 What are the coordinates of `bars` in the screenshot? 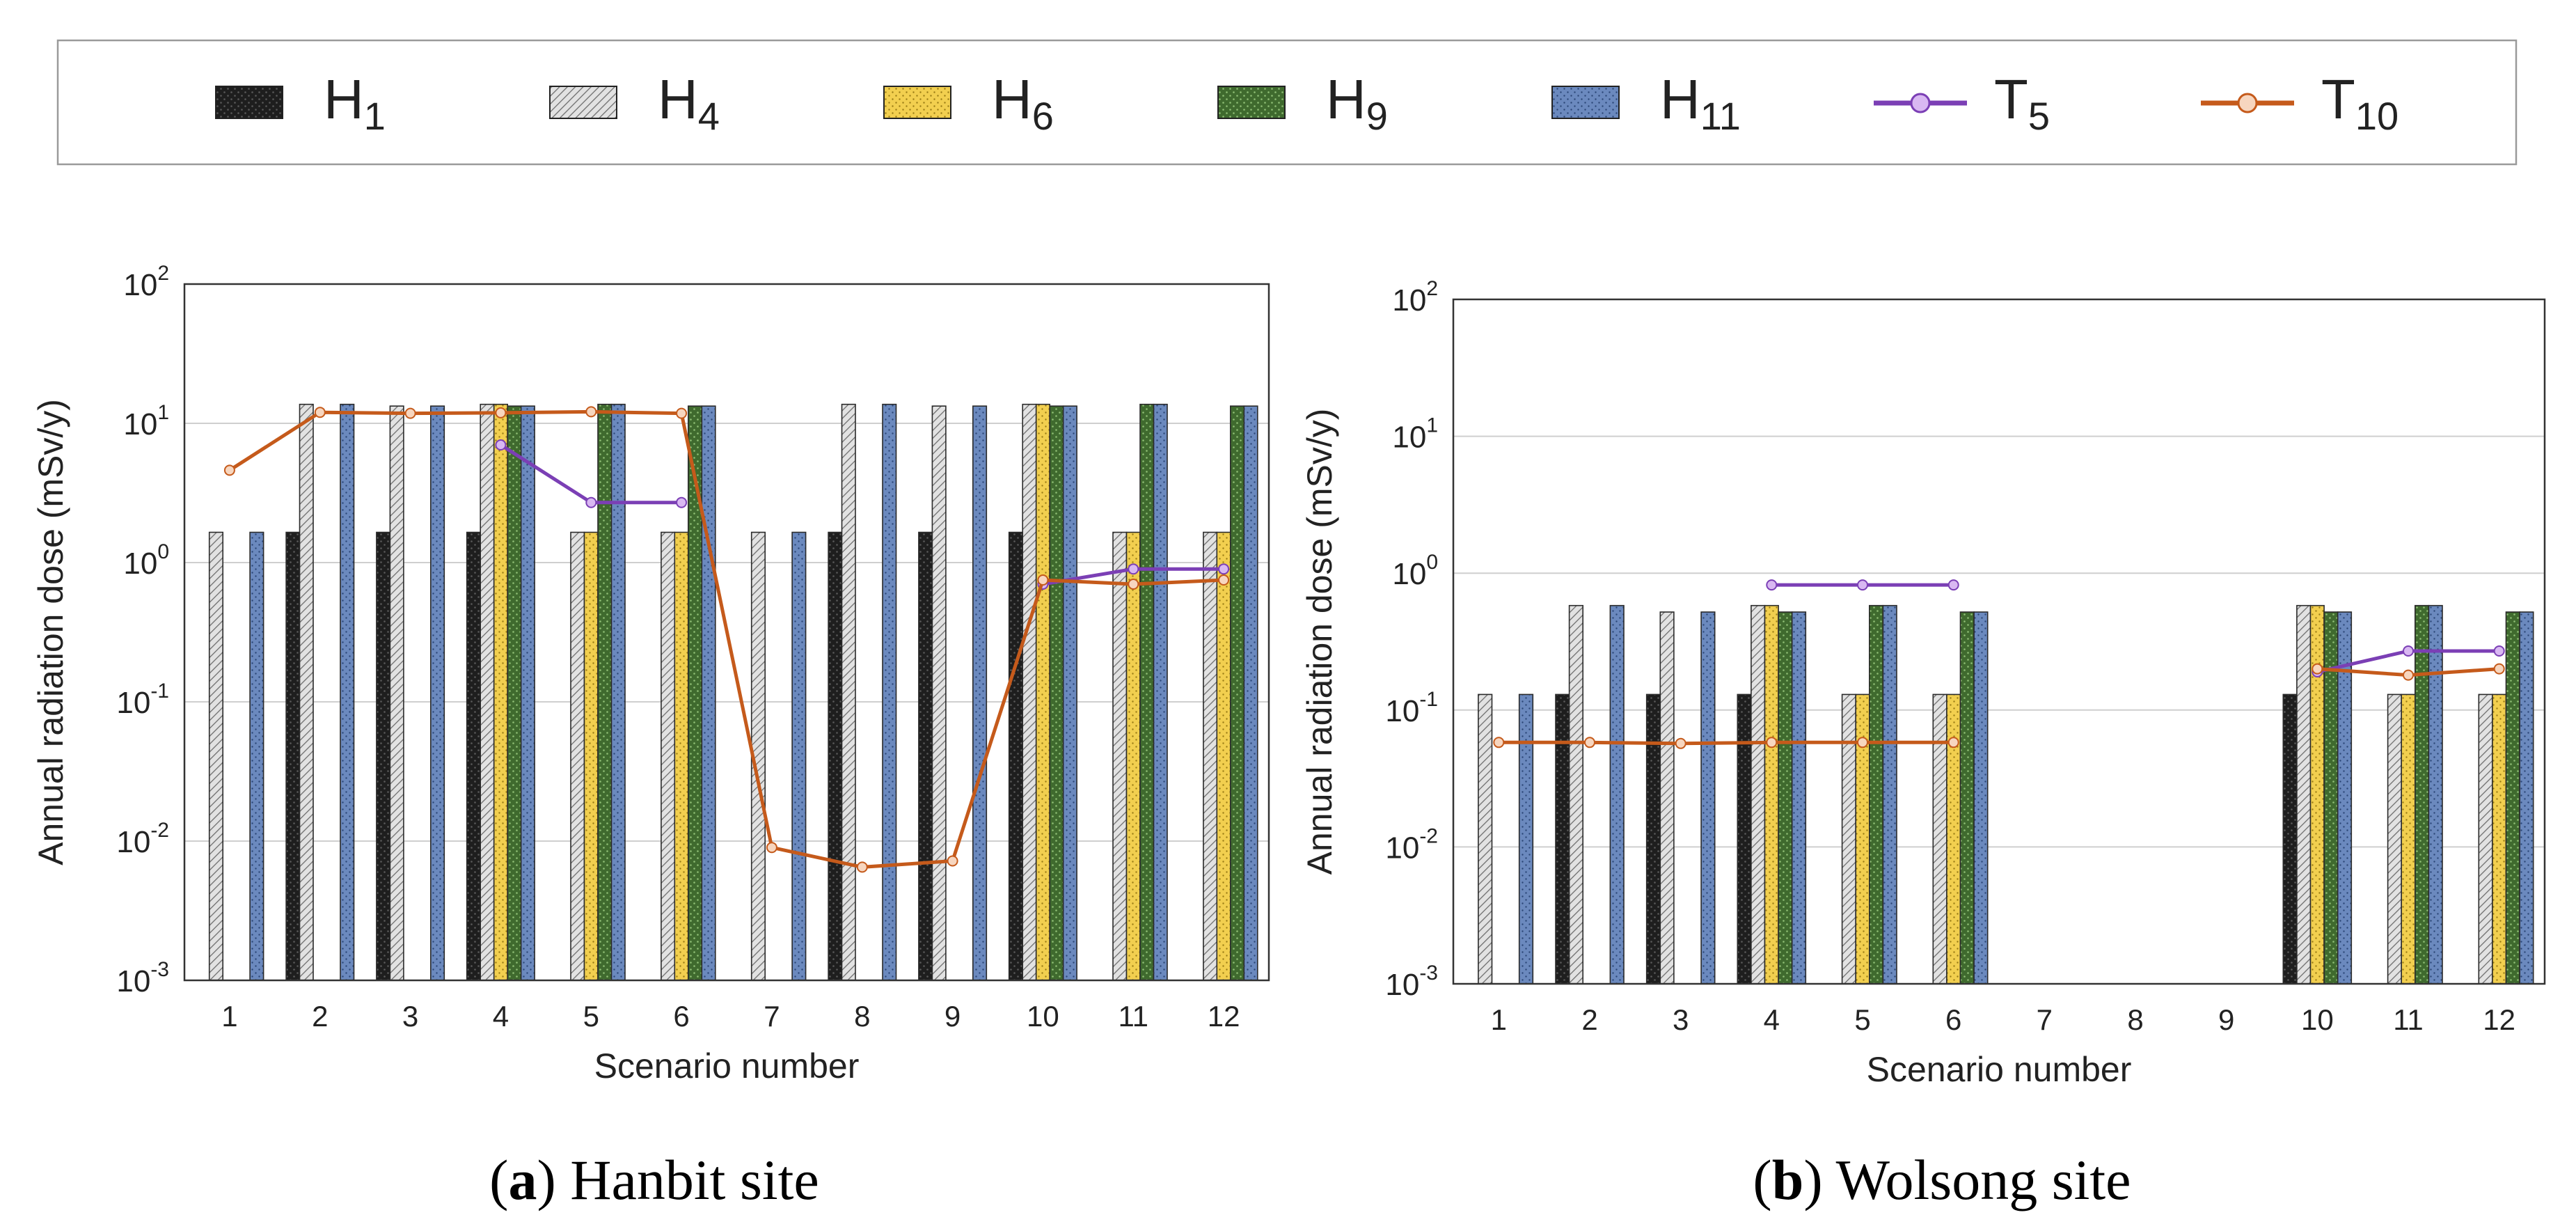 It's located at (2006, 794).